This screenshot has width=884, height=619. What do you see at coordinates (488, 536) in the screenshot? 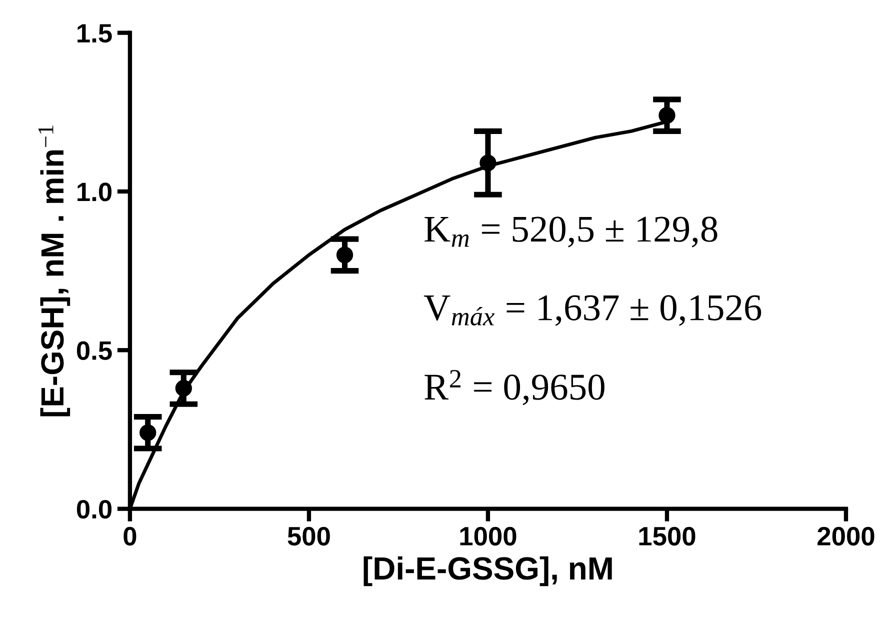
I see `x-tick-label: 1000` at bounding box center [488, 536].